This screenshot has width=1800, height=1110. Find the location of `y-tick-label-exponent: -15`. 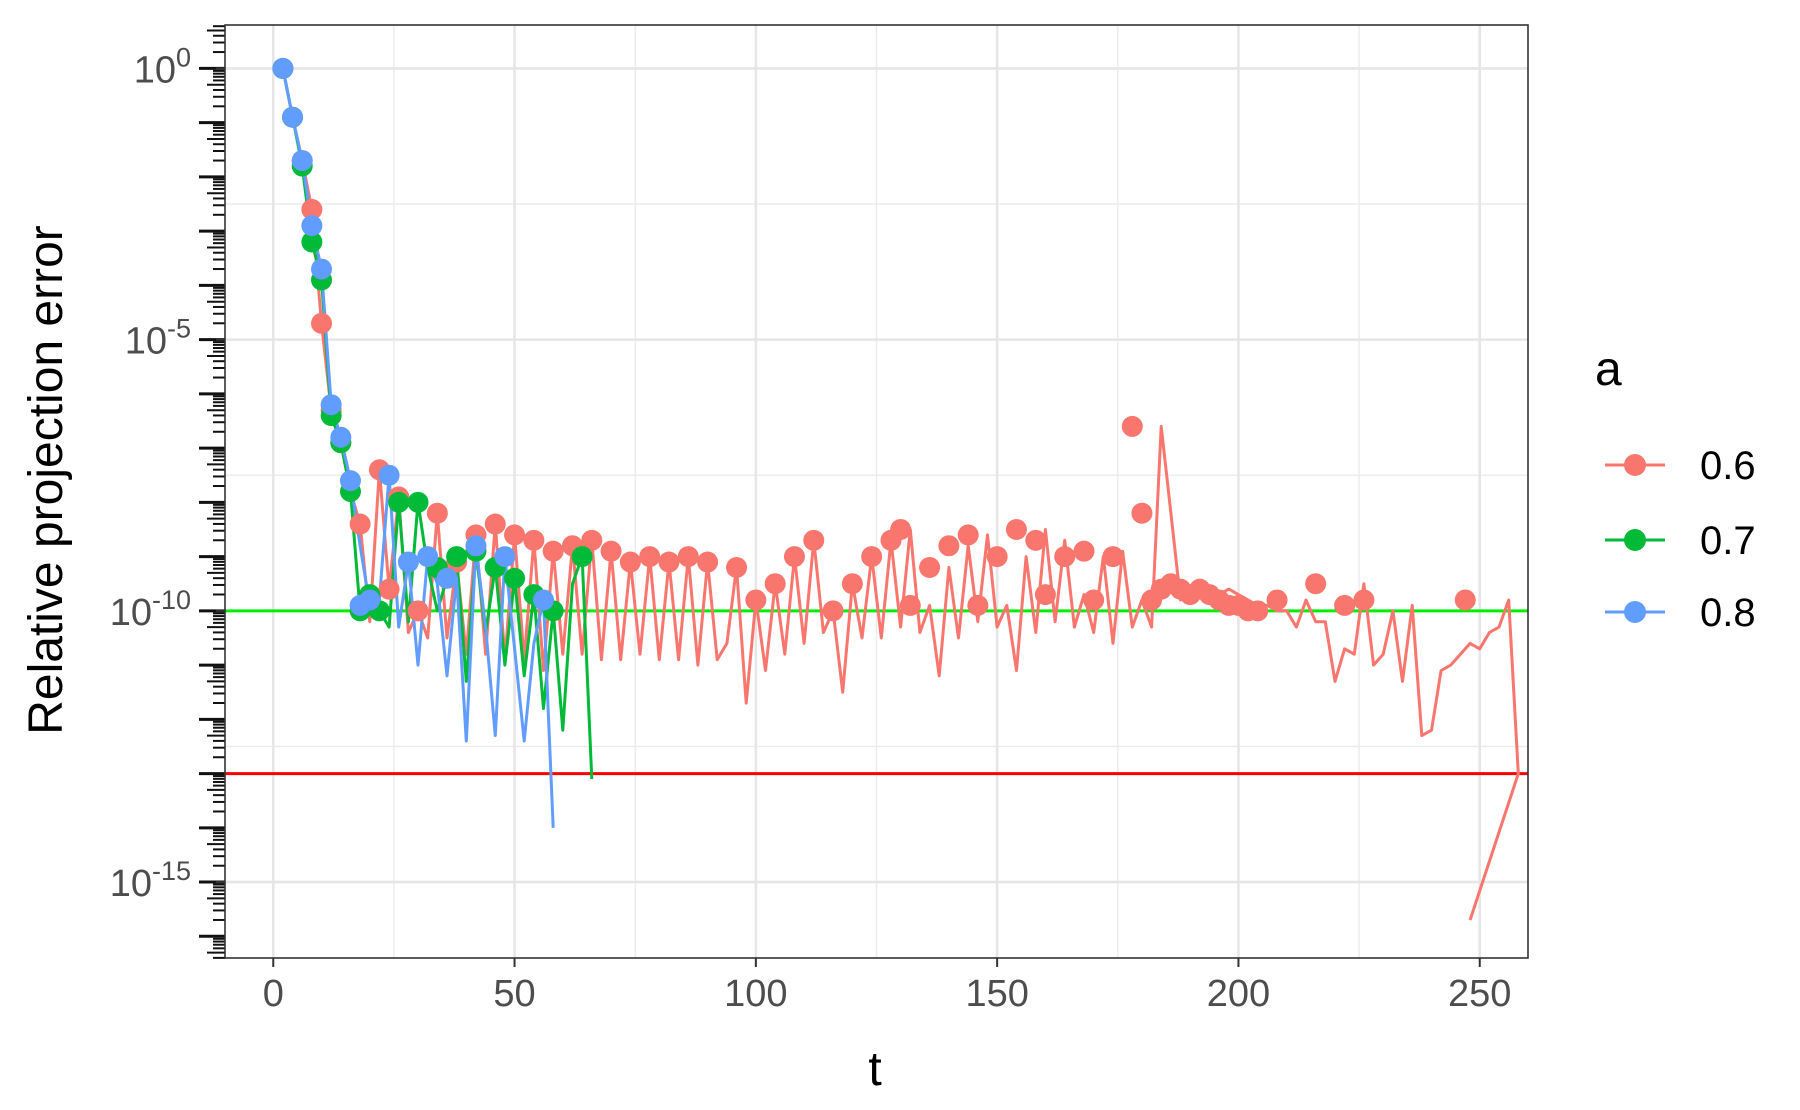

y-tick-label-exponent: -15 is located at coordinates (171, 871).